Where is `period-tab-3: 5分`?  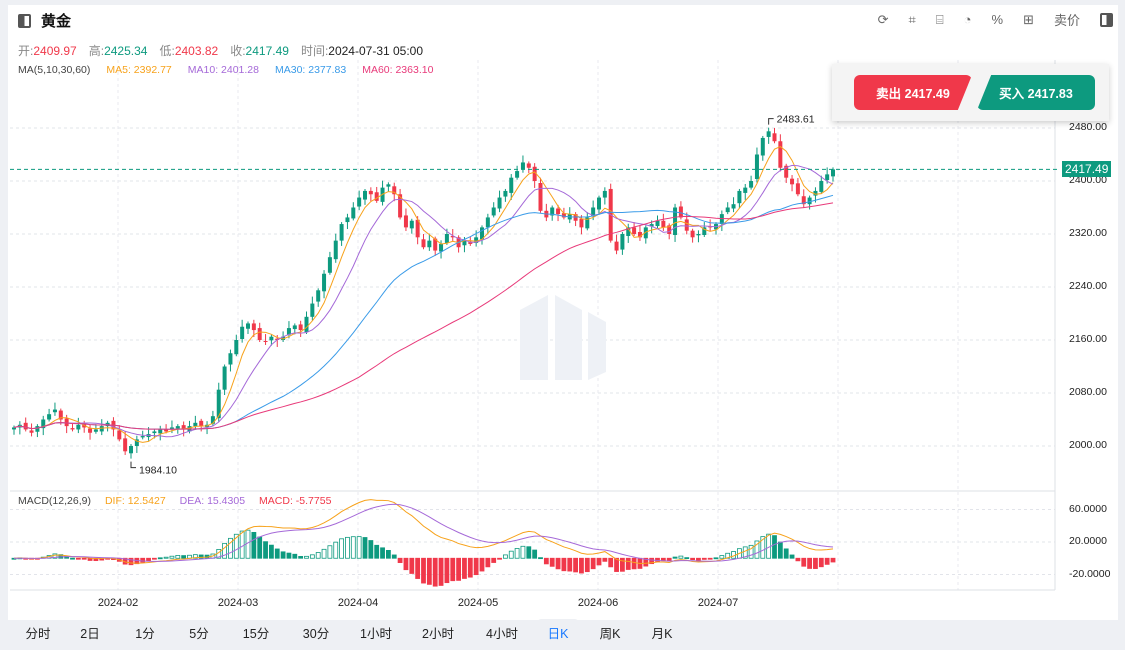 period-tab-3: 5分 is located at coordinates (199, 634).